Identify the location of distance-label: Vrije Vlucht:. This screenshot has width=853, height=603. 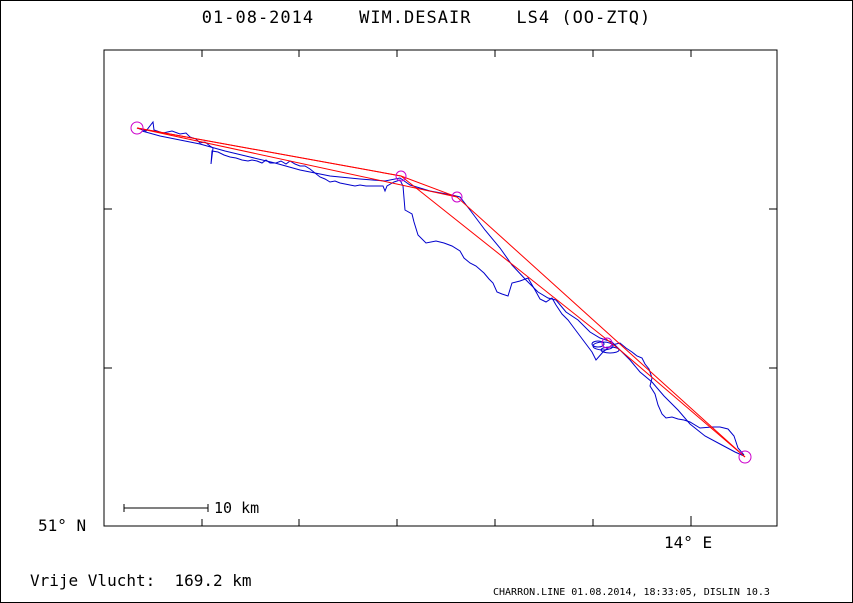
(93, 580).